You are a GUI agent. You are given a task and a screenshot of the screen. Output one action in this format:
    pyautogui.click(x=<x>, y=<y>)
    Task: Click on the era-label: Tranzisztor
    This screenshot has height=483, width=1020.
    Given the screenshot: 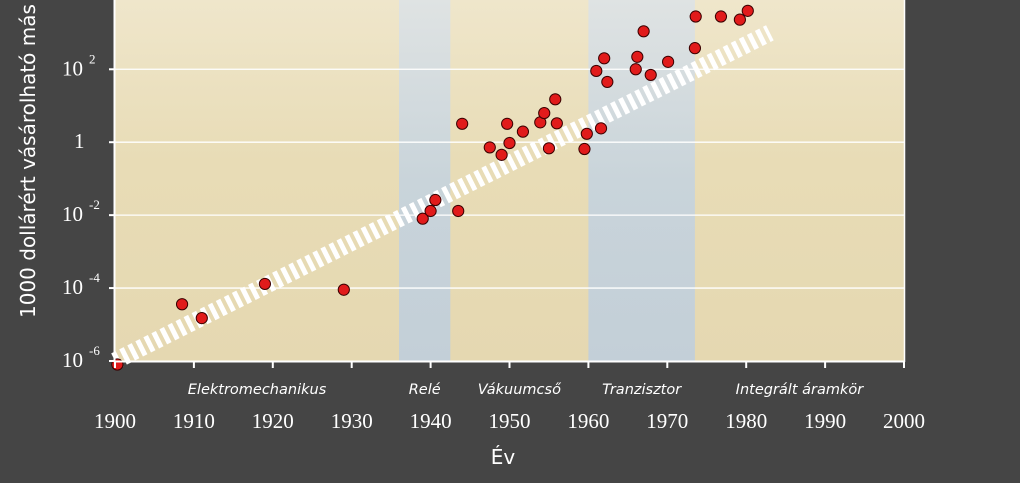 What is the action you would take?
    pyautogui.click(x=642, y=390)
    